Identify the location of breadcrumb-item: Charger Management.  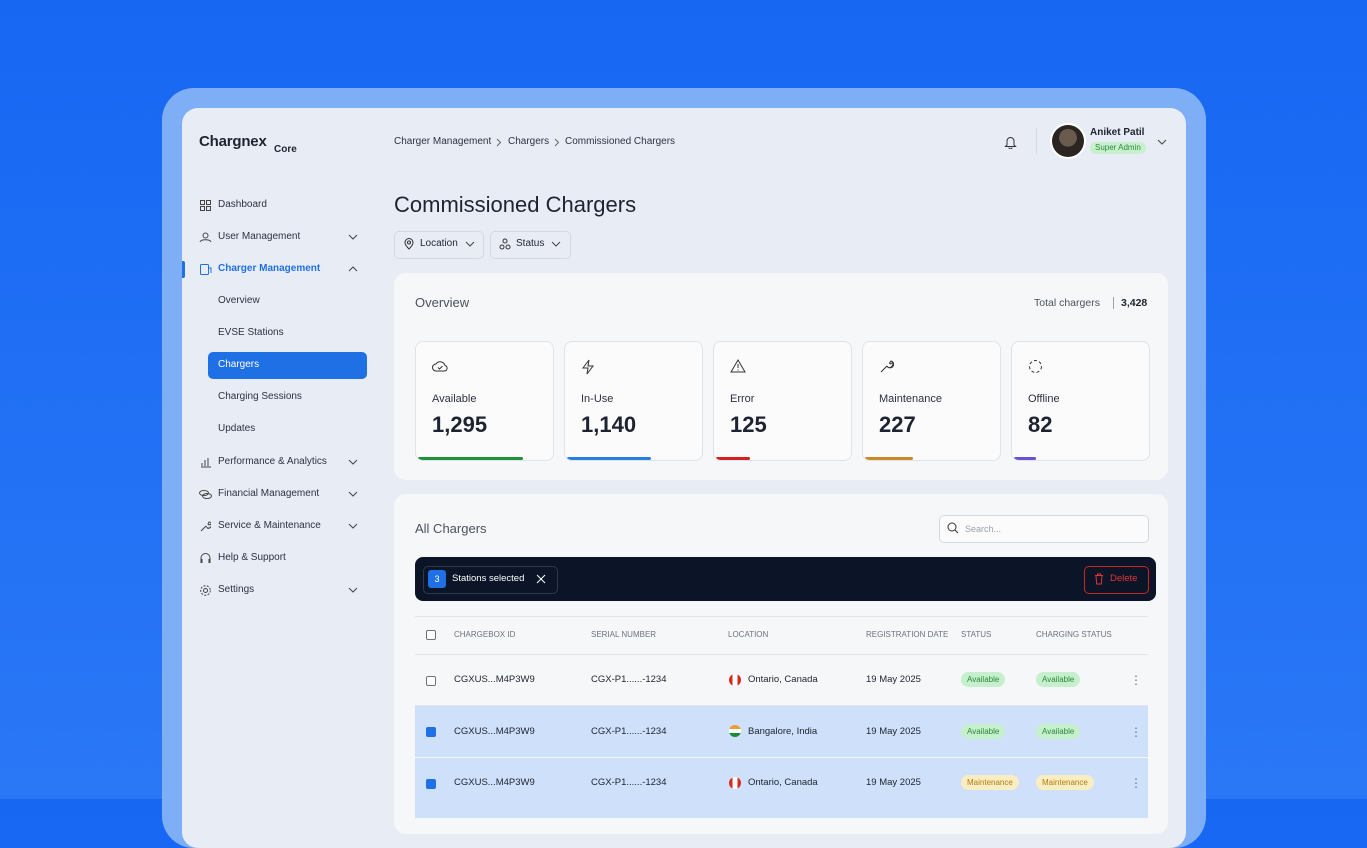
(443, 141).